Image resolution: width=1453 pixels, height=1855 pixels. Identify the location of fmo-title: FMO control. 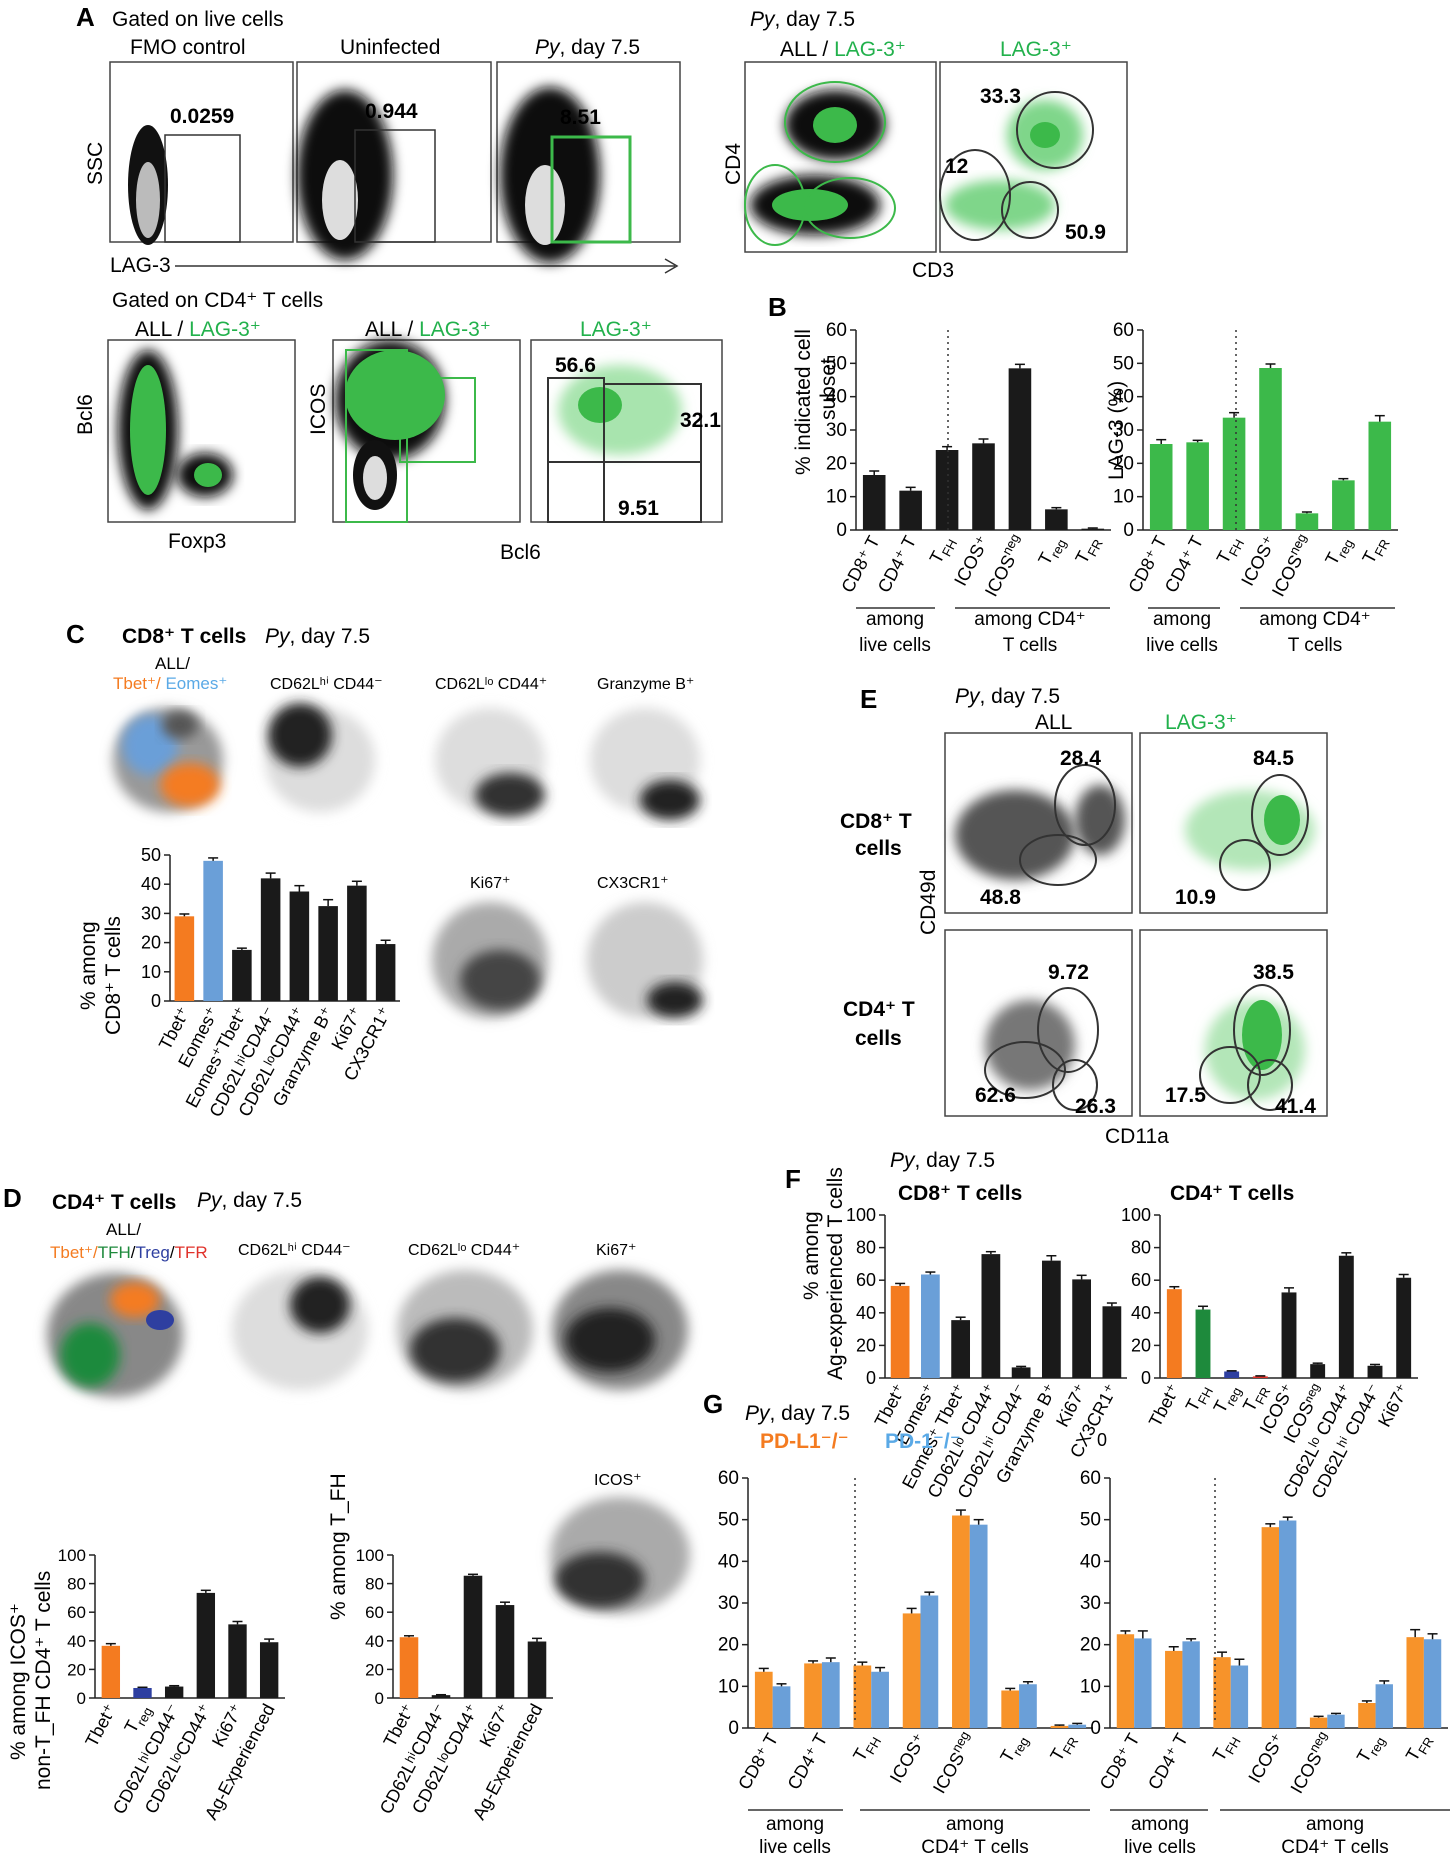
(188, 47).